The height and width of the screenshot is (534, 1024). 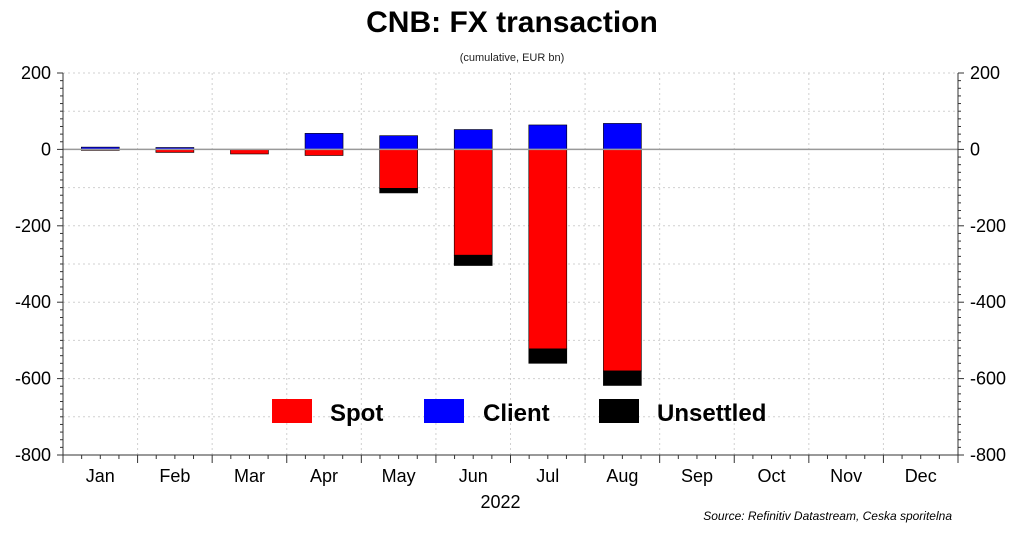 What do you see at coordinates (473, 202) in the screenshot?
I see `bar-spot-jun` at bounding box center [473, 202].